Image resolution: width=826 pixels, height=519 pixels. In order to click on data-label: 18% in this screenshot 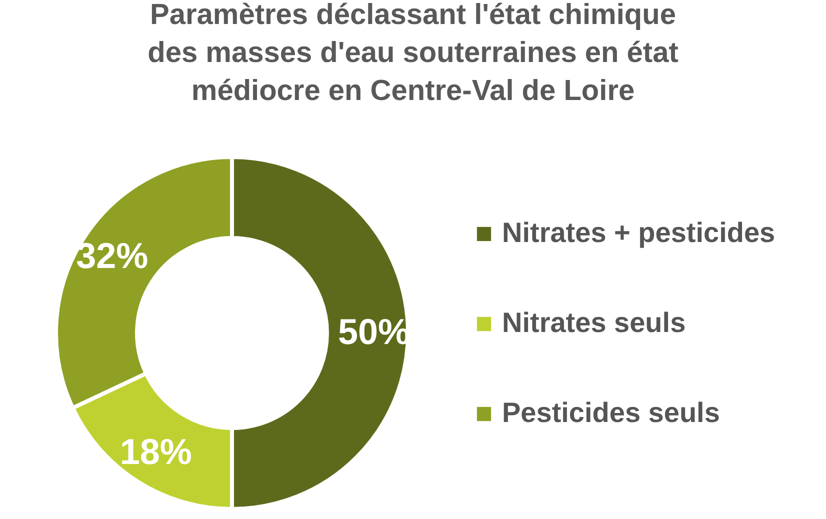, I will do `click(156, 451)`.